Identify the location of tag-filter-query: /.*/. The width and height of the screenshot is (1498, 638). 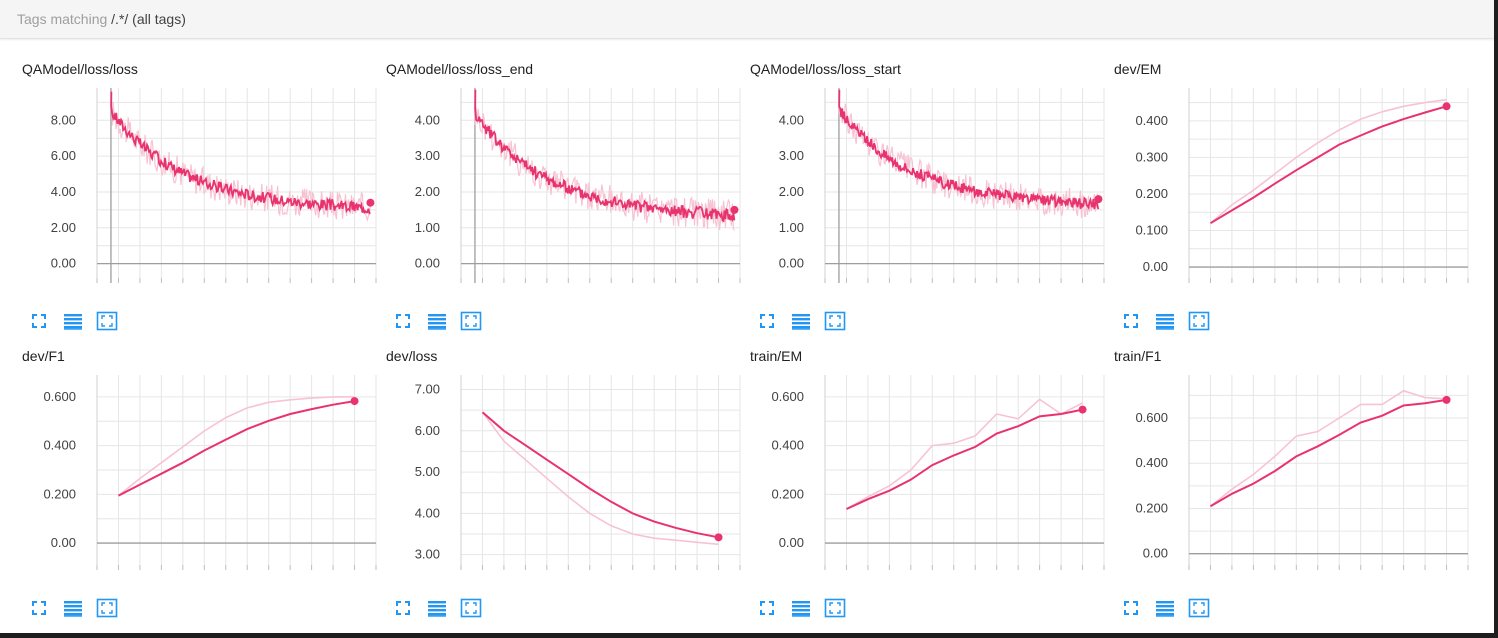
(120, 19).